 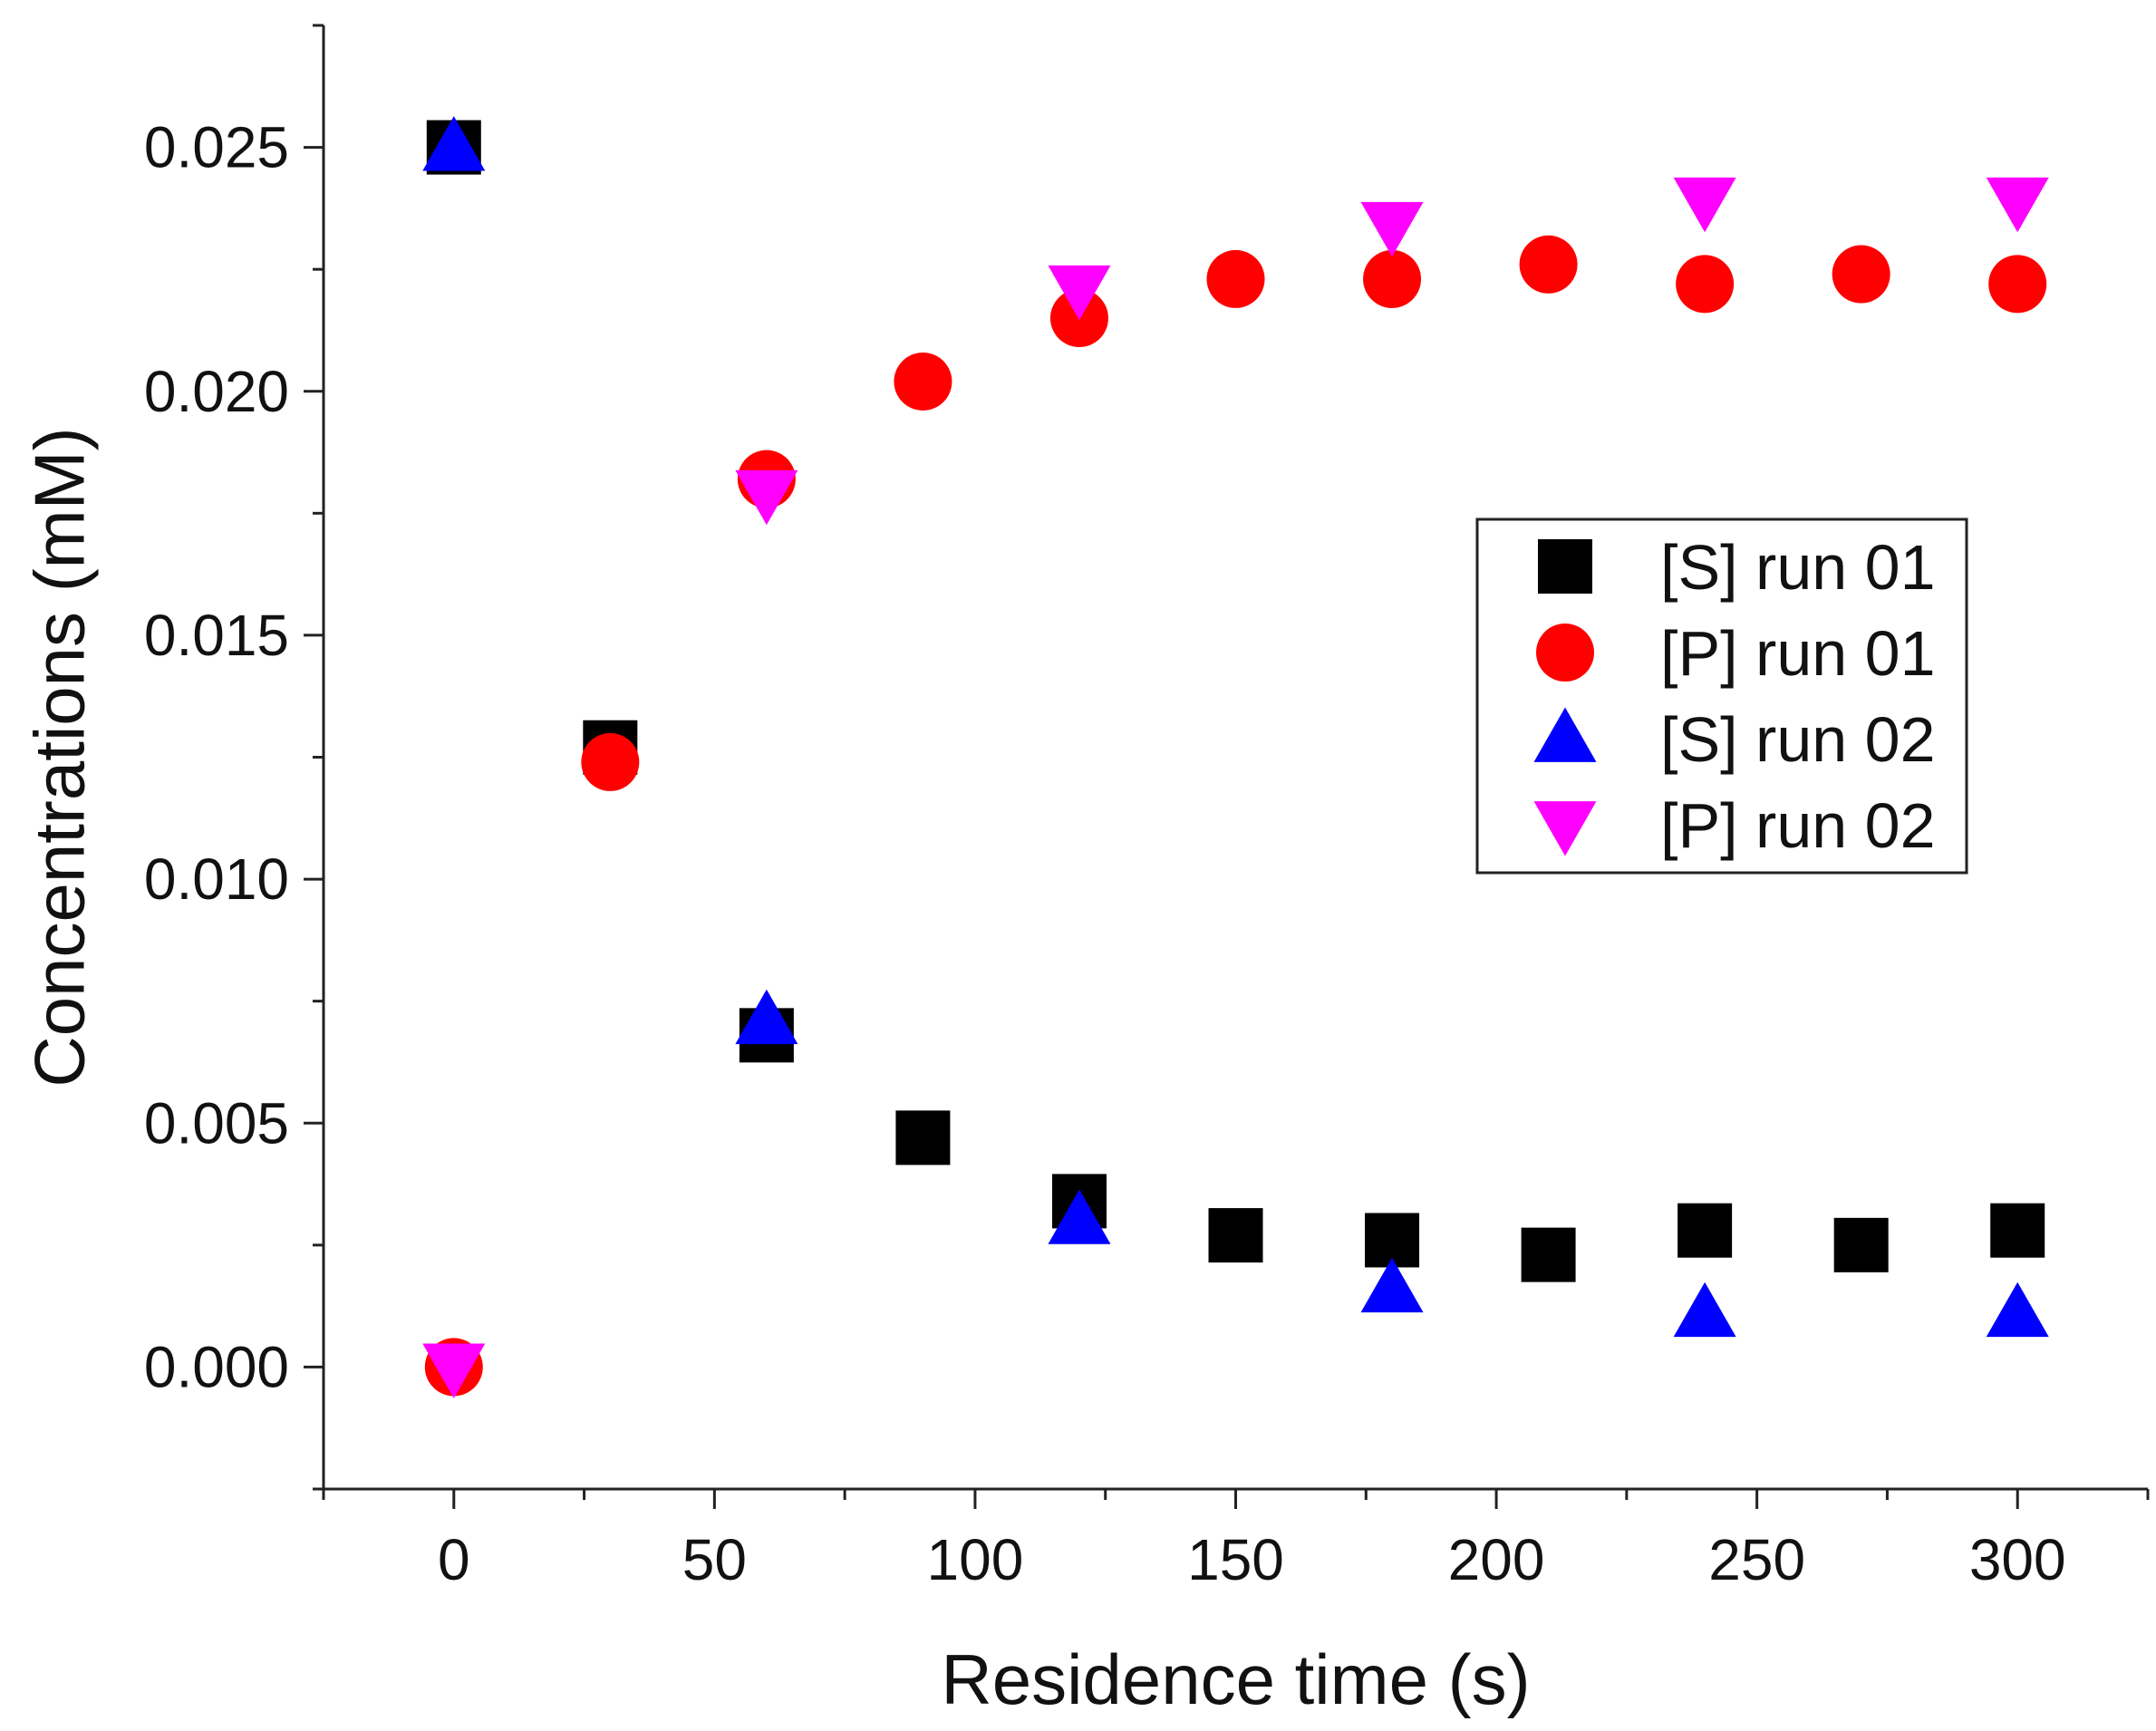 What do you see at coordinates (1798, 653) in the screenshot?
I see `legend-label: [P] run 01` at bounding box center [1798, 653].